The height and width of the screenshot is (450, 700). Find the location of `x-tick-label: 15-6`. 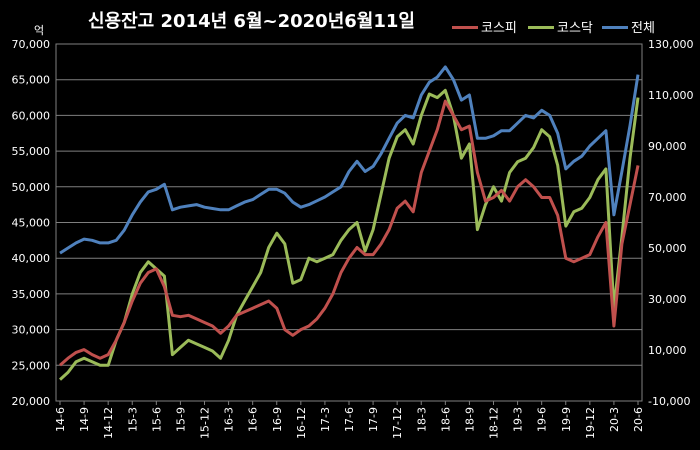

x-tick-label: 15-6 is located at coordinates (156, 419).